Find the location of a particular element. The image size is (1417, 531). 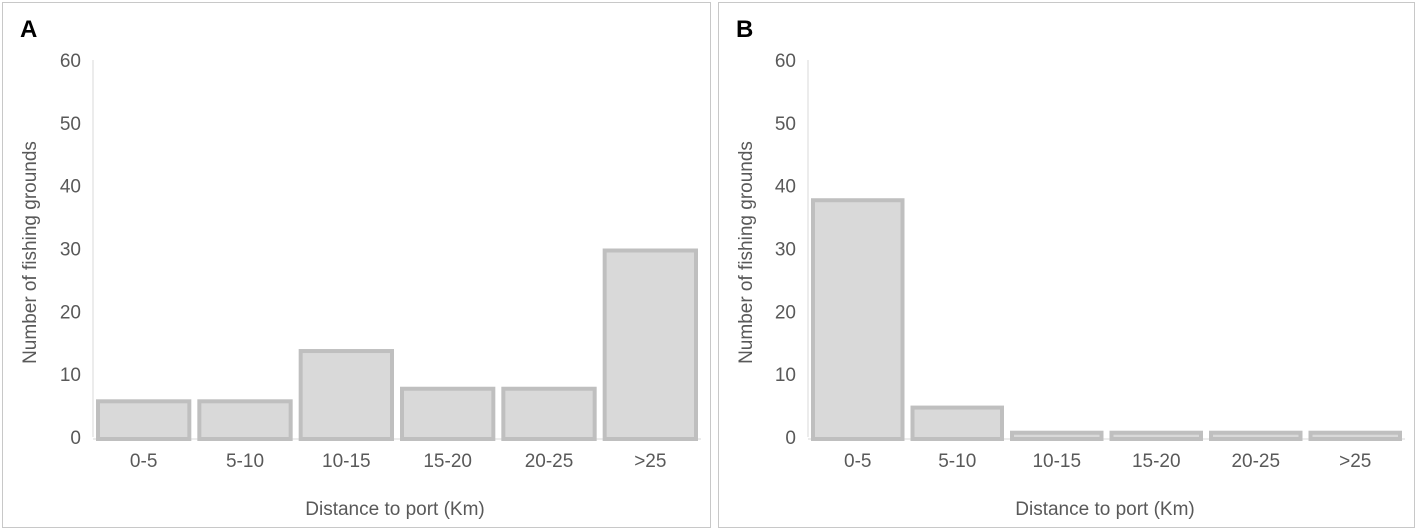

panel-label-a: A is located at coordinates (28, 29).